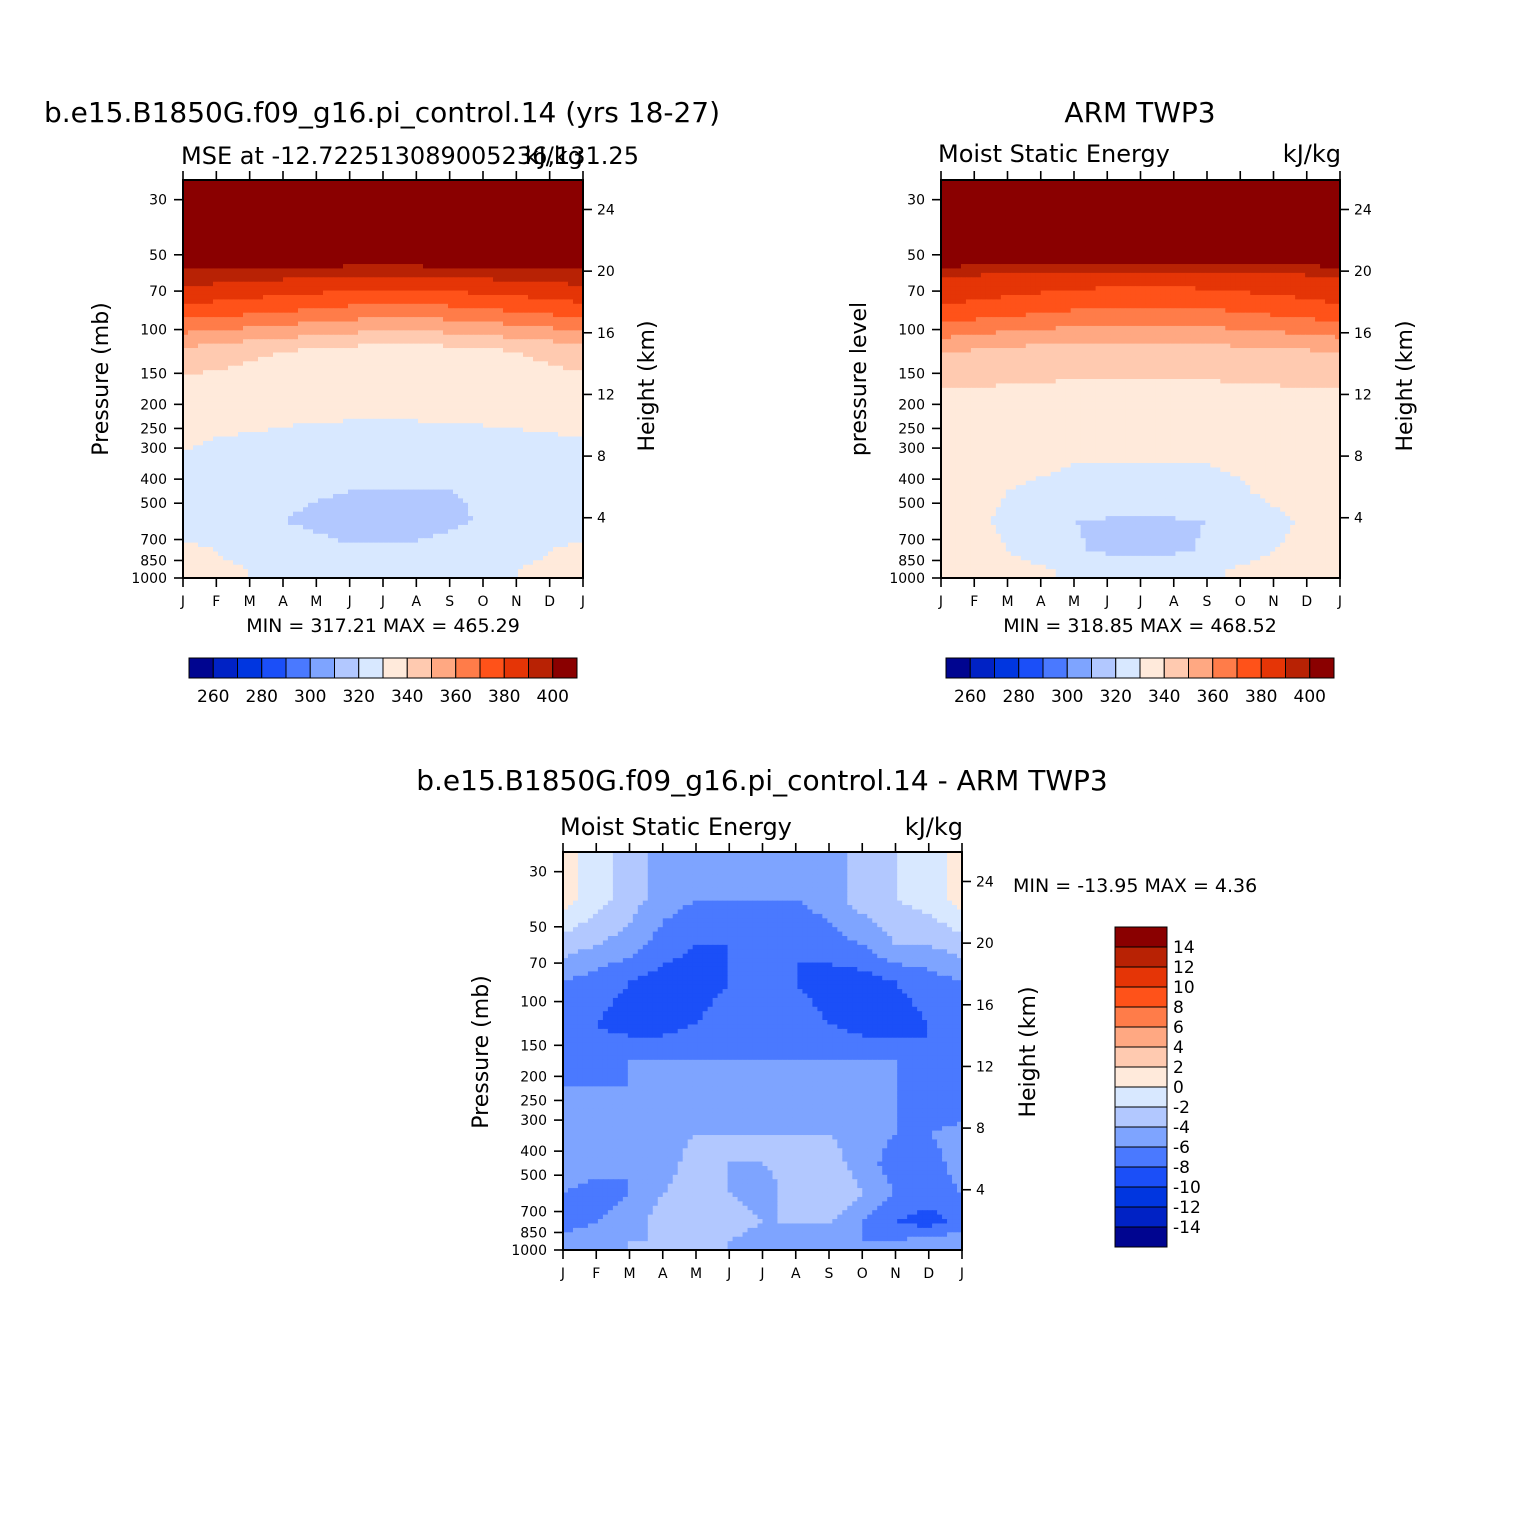 The image size is (1524, 1524). What do you see at coordinates (1140, 626) in the screenshot?
I see `panel-obs-minmax: MIN = 318.85 MAX = 468.52` at bounding box center [1140, 626].